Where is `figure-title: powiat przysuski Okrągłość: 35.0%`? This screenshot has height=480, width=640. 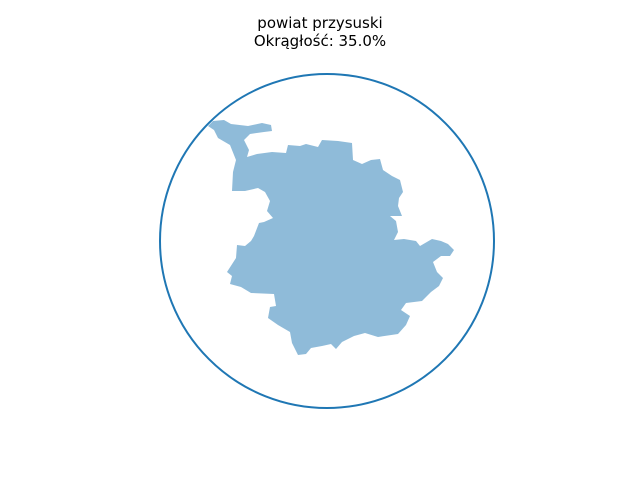
figure-title: powiat przysuski Okrągłość: 35.0% is located at coordinates (320, 32).